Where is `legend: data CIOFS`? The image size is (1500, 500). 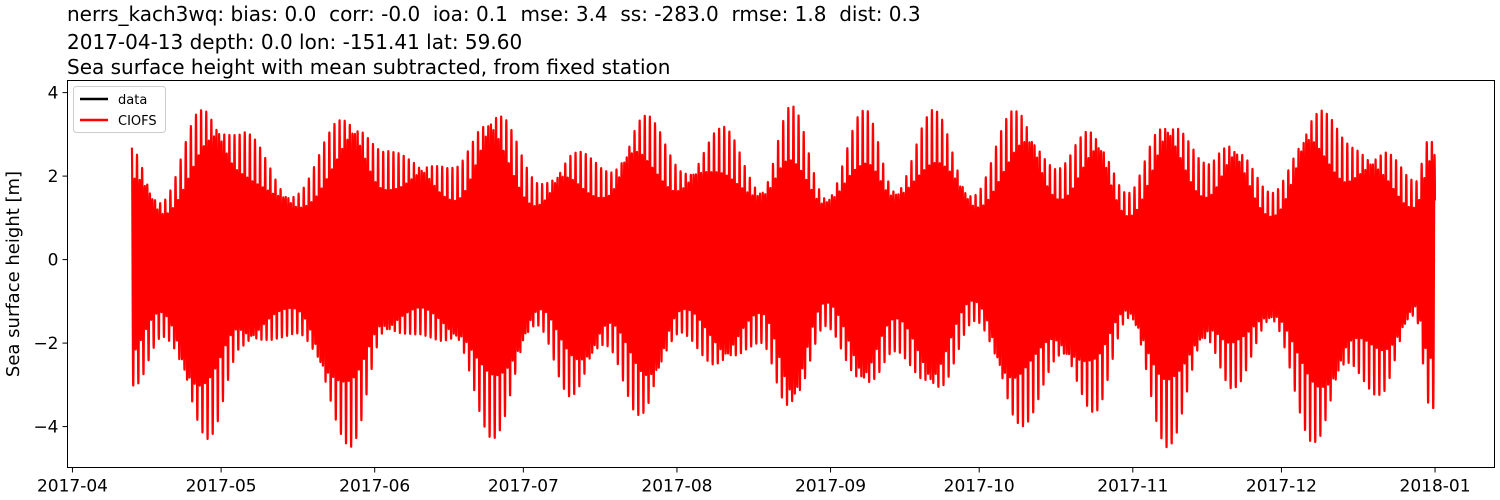 legend: data CIOFS is located at coordinates (119, 109).